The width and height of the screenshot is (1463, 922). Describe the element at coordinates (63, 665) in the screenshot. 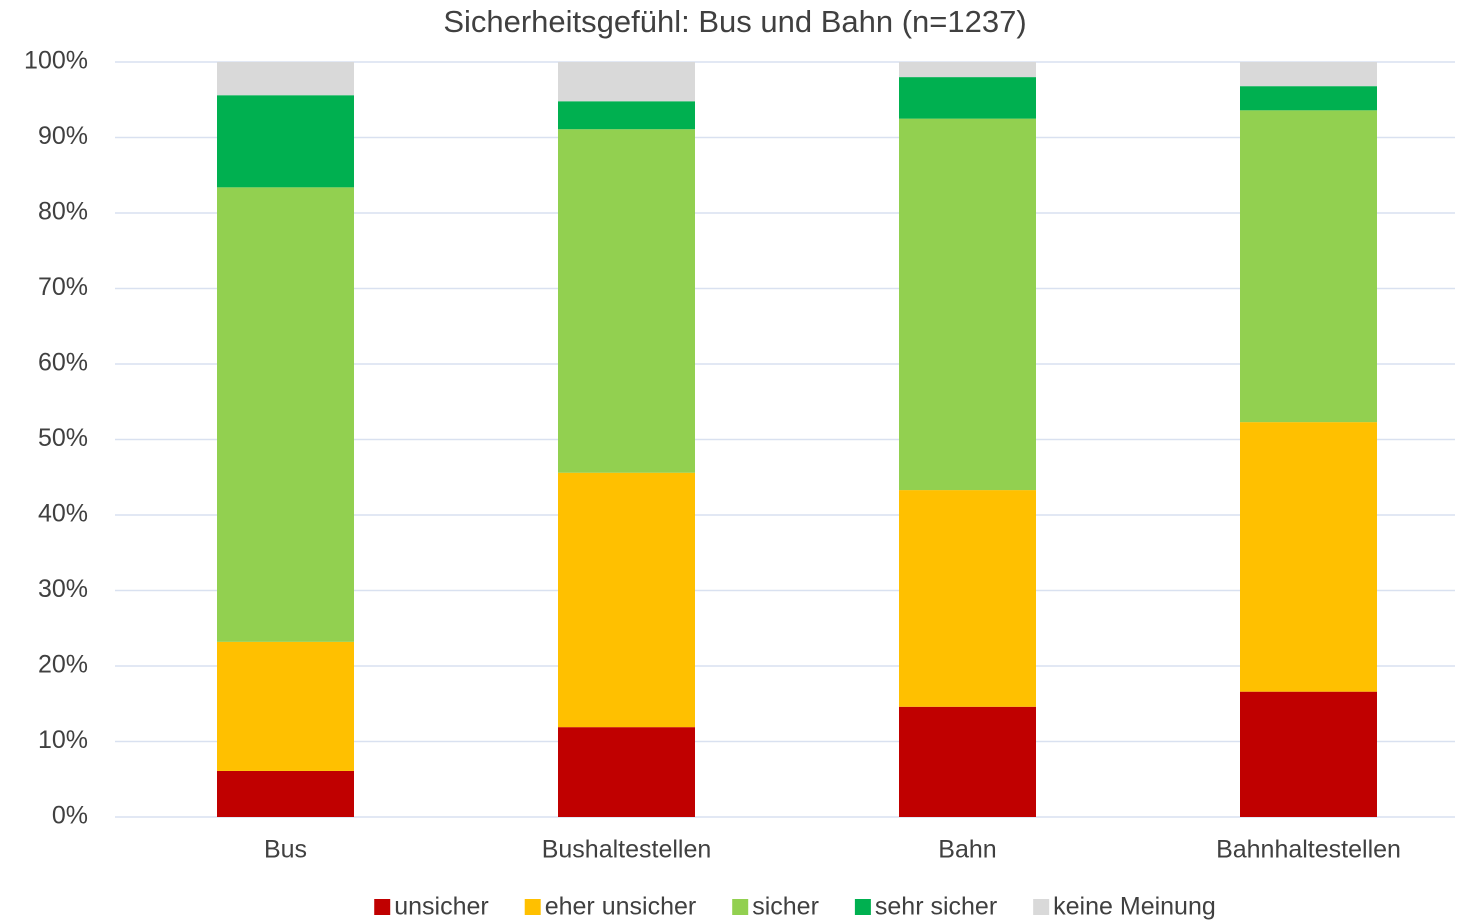

I see `y-tick-label: 20%` at that location.